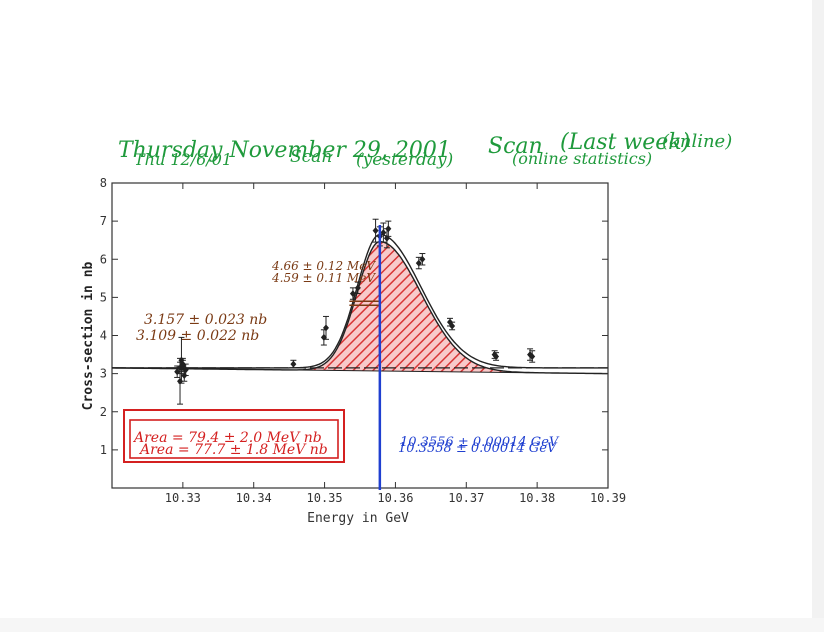 The image size is (824, 632). Describe the element at coordinates (103, 374) in the screenshot. I see `y-tick-label: 3` at that location.